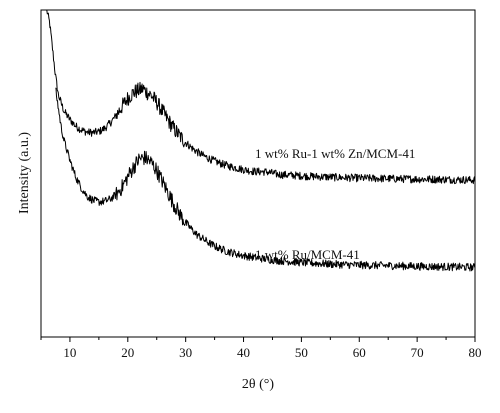  Describe the element at coordinates (301, 352) in the screenshot. I see `x-tick-label: 50` at that location.